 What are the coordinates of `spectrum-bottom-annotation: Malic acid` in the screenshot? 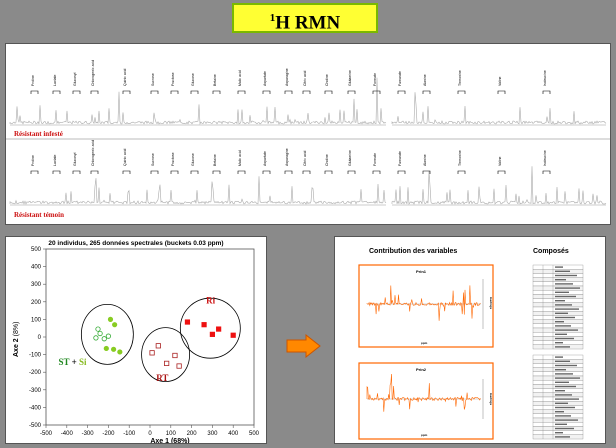 It's located at (240, 158).